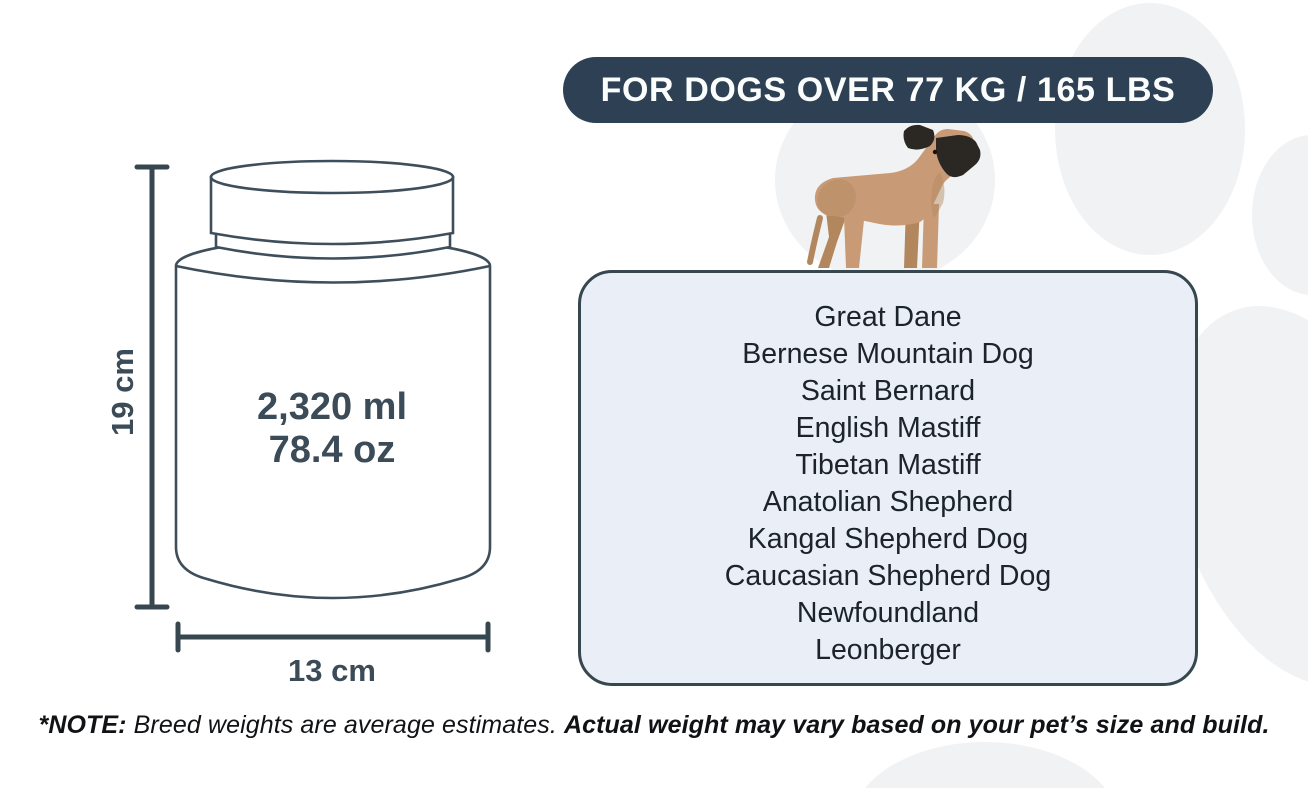 The width and height of the screenshot is (1308, 788). Describe the element at coordinates (122, 392) in the screenshot. I see `height-label: 19 cm` at that location.